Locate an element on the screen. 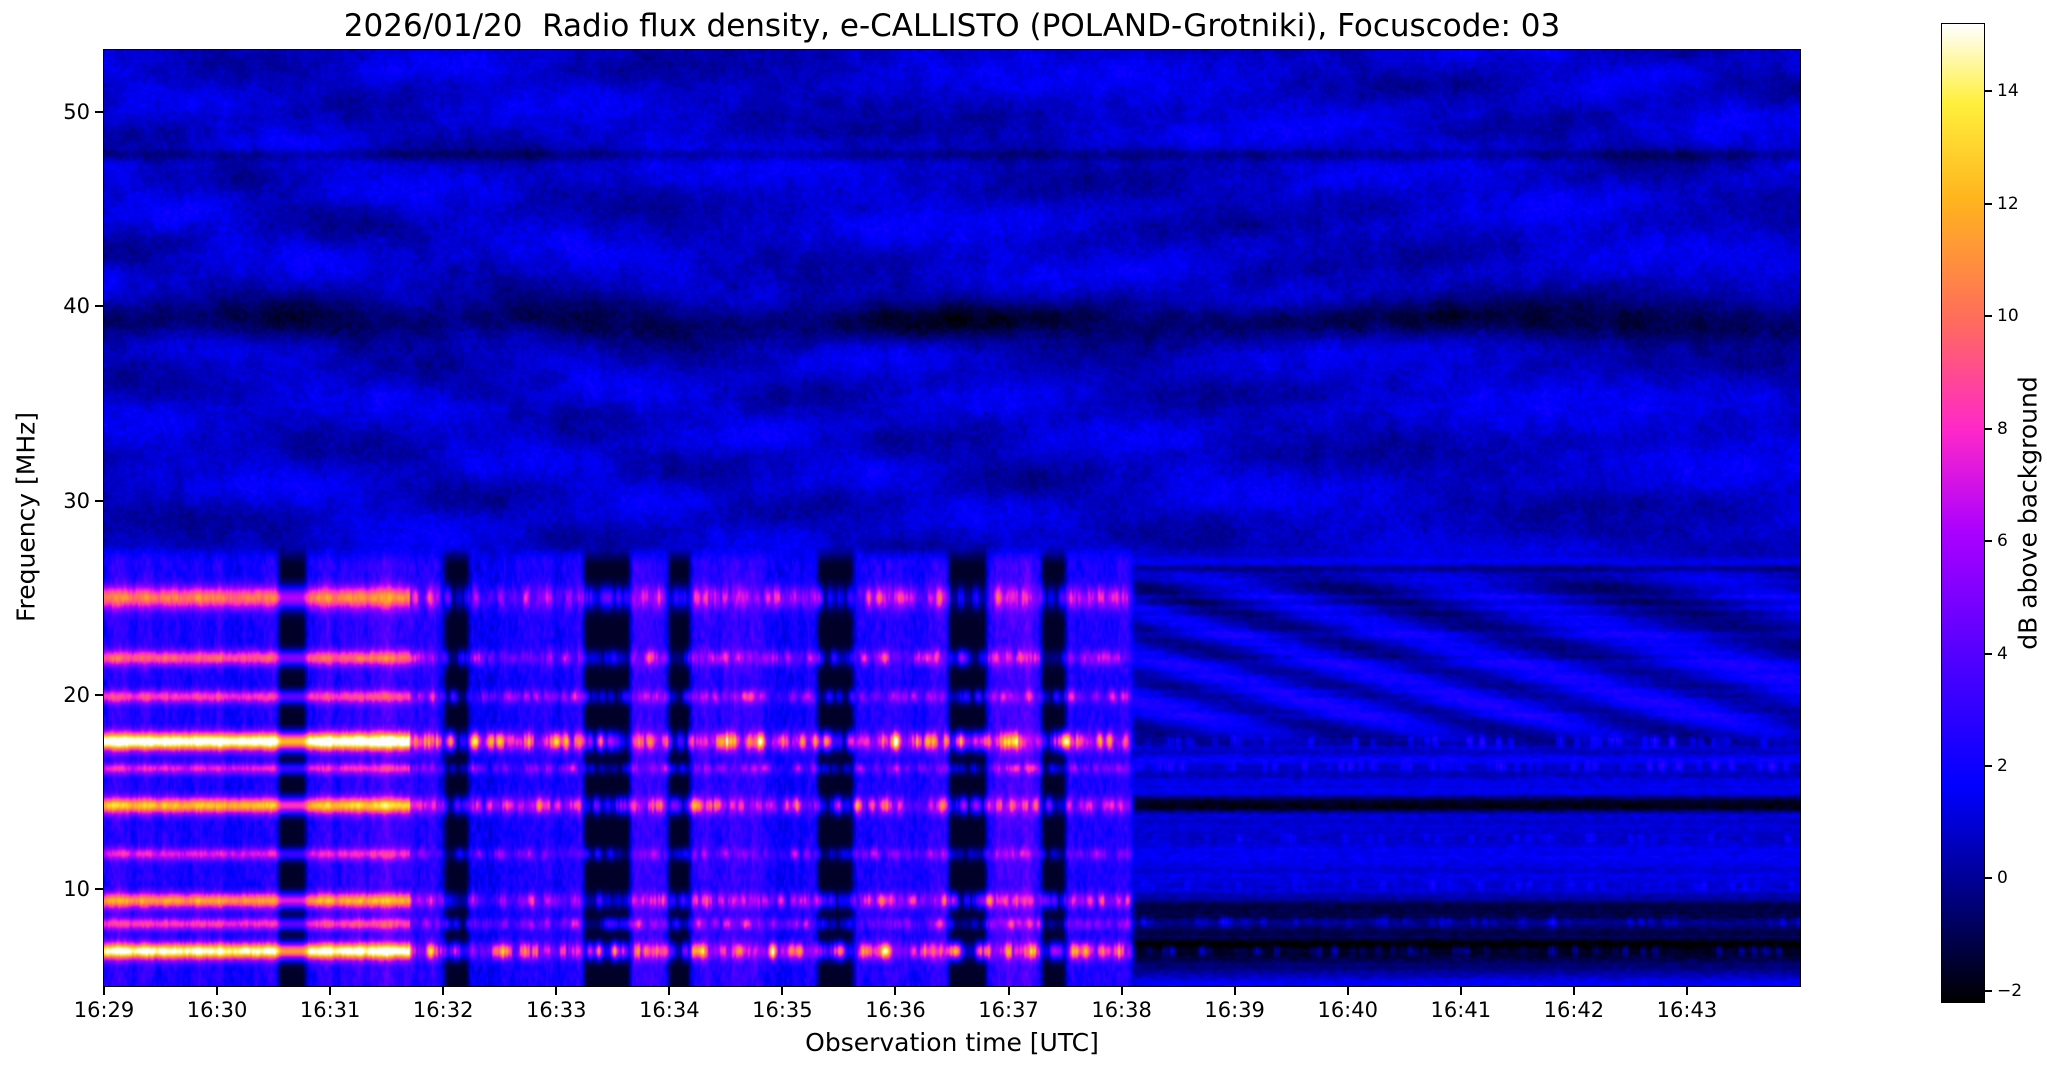 The image size is (2047, 1067). colorbar-tick-label: 10 is located at coordinates (2008, 316).